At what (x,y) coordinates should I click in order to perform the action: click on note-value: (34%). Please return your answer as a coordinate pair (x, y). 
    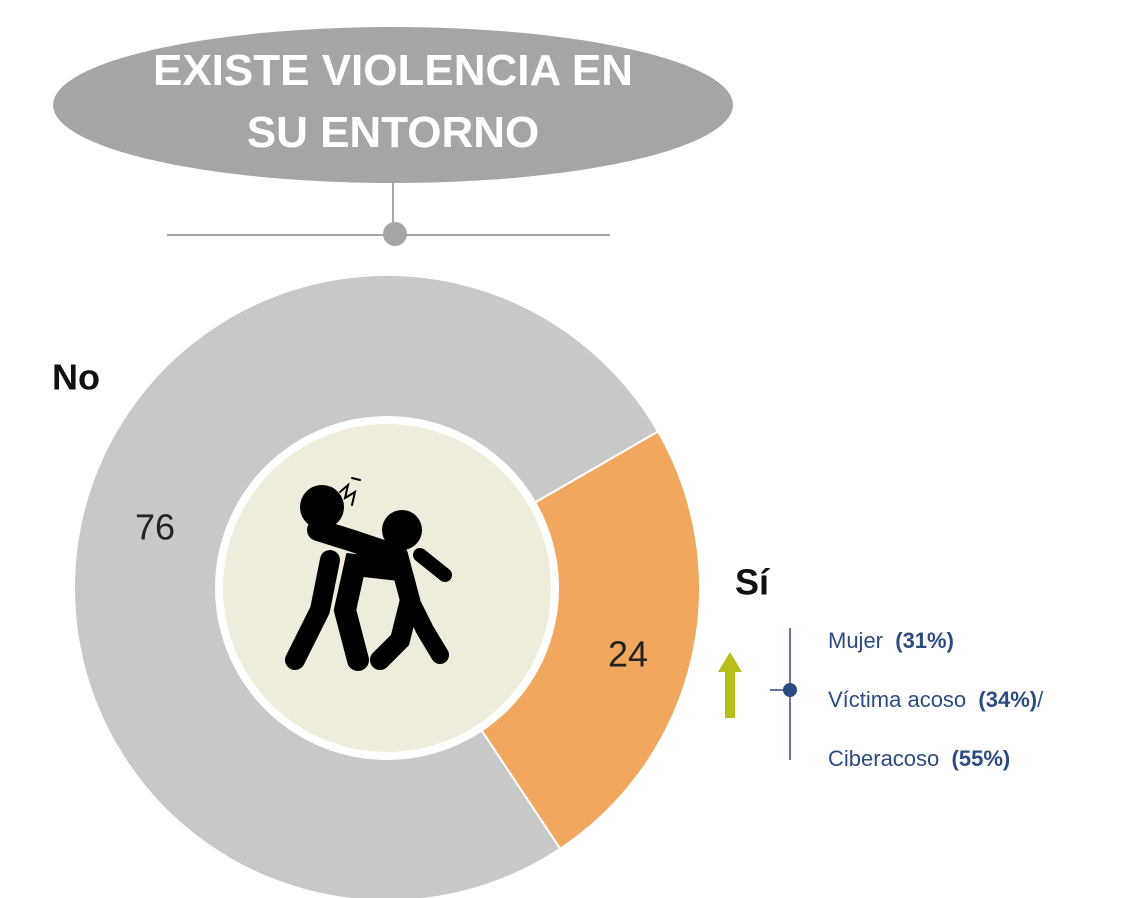
    Looking at the image, I should click on (1008, 699).